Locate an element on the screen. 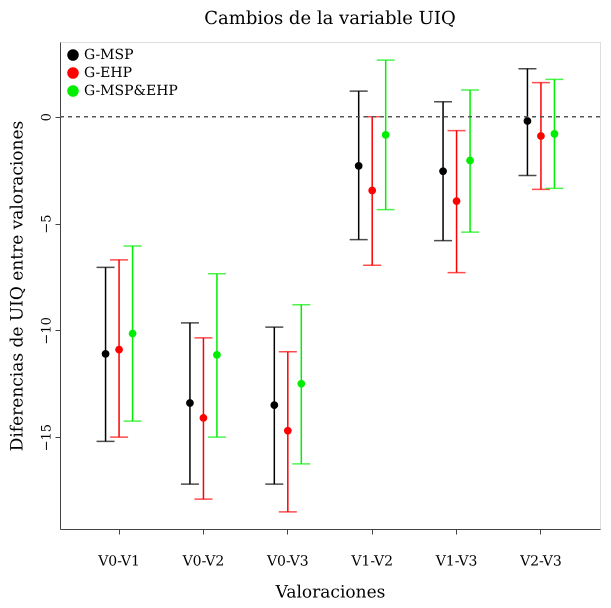 The height and width of the screenshot is (608, 611). y-tick-label: −10 is located at coordinates (47, 331).